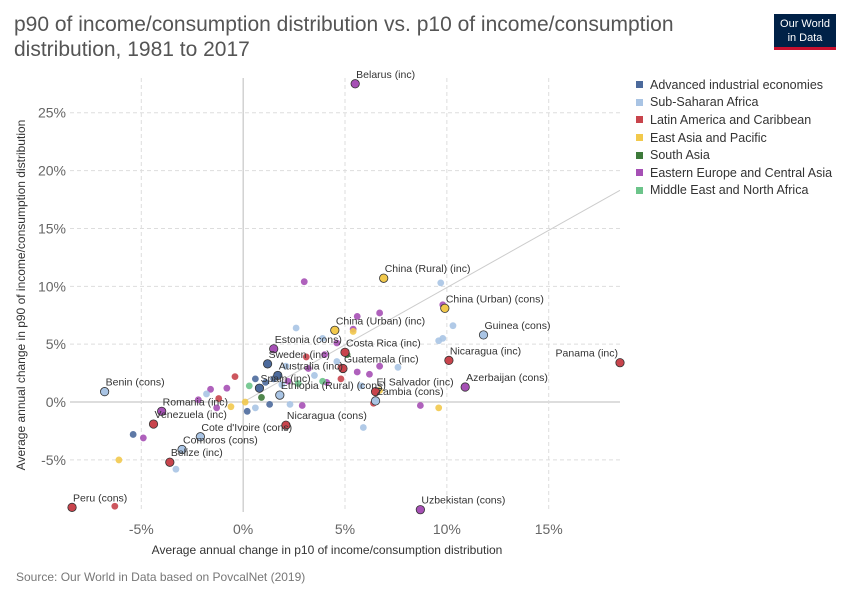 The width and height of the screenshot is (850, 600). I want to click on point-label: Australia (inc), so click(311, 366).